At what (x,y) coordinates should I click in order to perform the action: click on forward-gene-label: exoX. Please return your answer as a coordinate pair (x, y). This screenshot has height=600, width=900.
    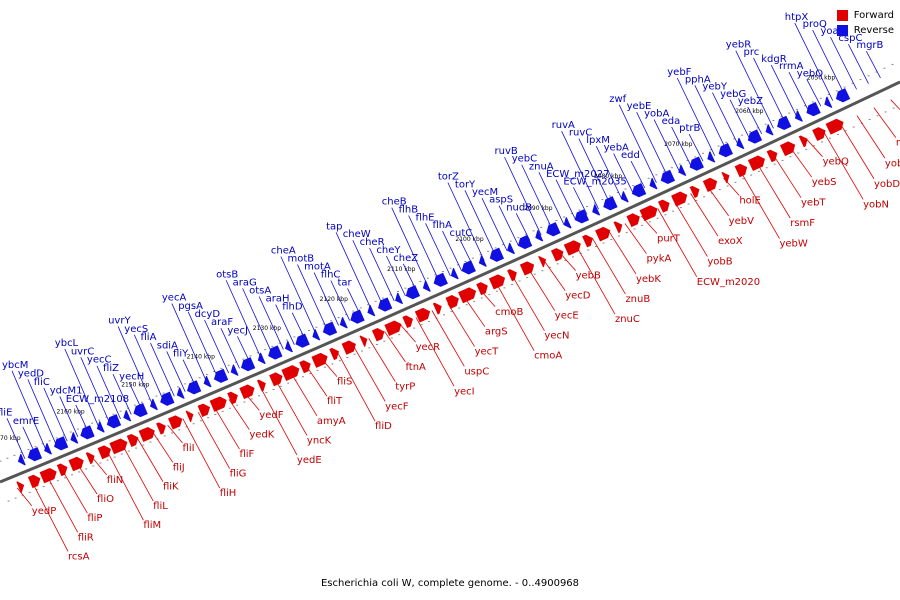
    Looking at the image, I should click on (730, 241).